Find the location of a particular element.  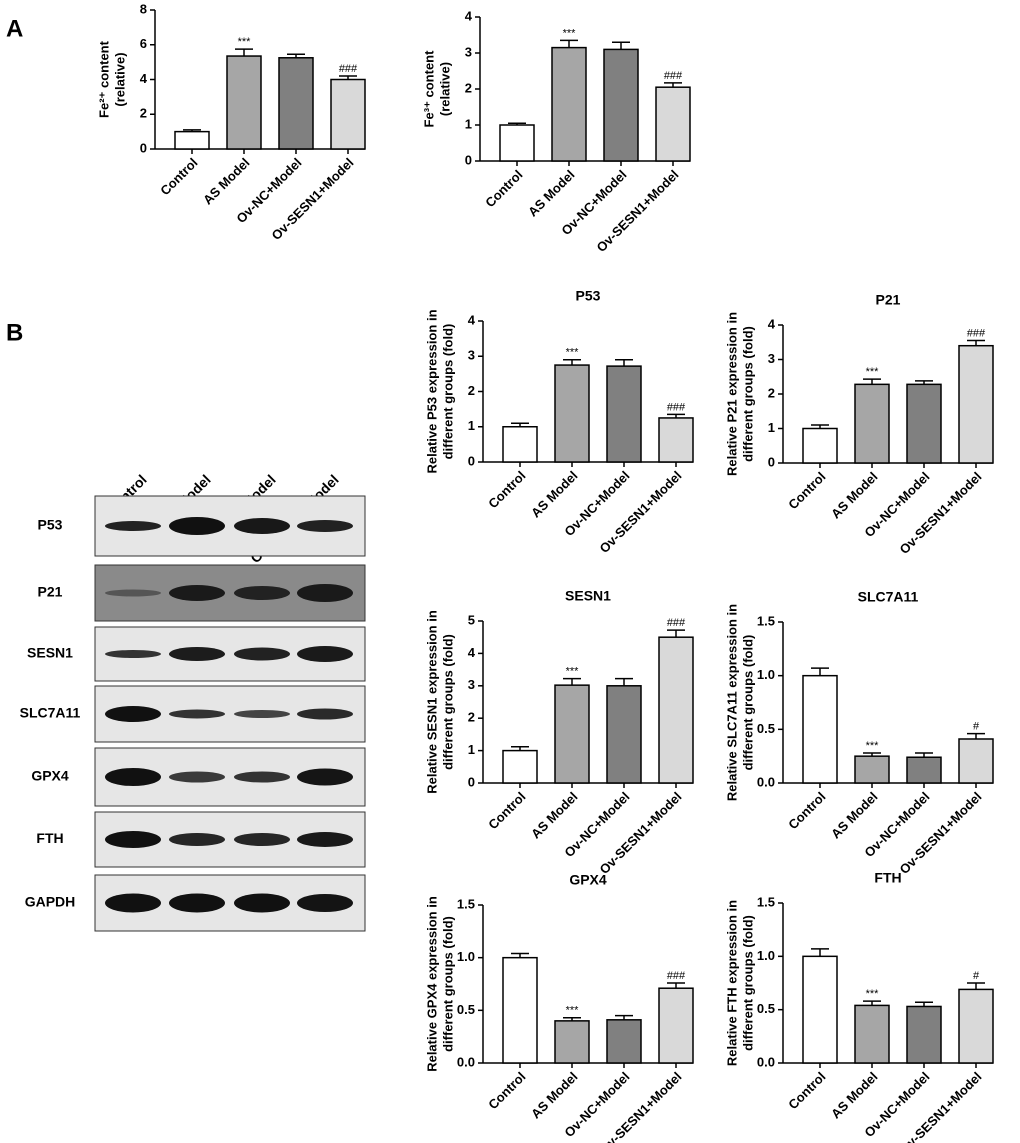

chart-title: GPX4 is located at coordinates (588, 880).